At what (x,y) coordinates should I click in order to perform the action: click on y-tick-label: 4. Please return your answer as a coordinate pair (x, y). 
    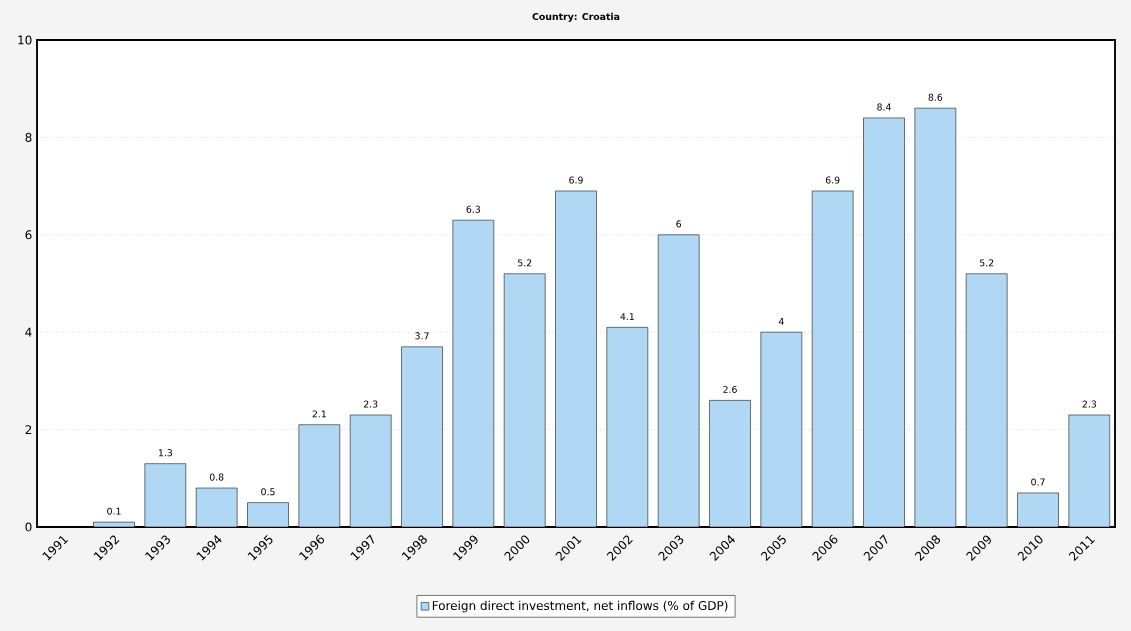
    Looking at the image, I should click on (28, 332).